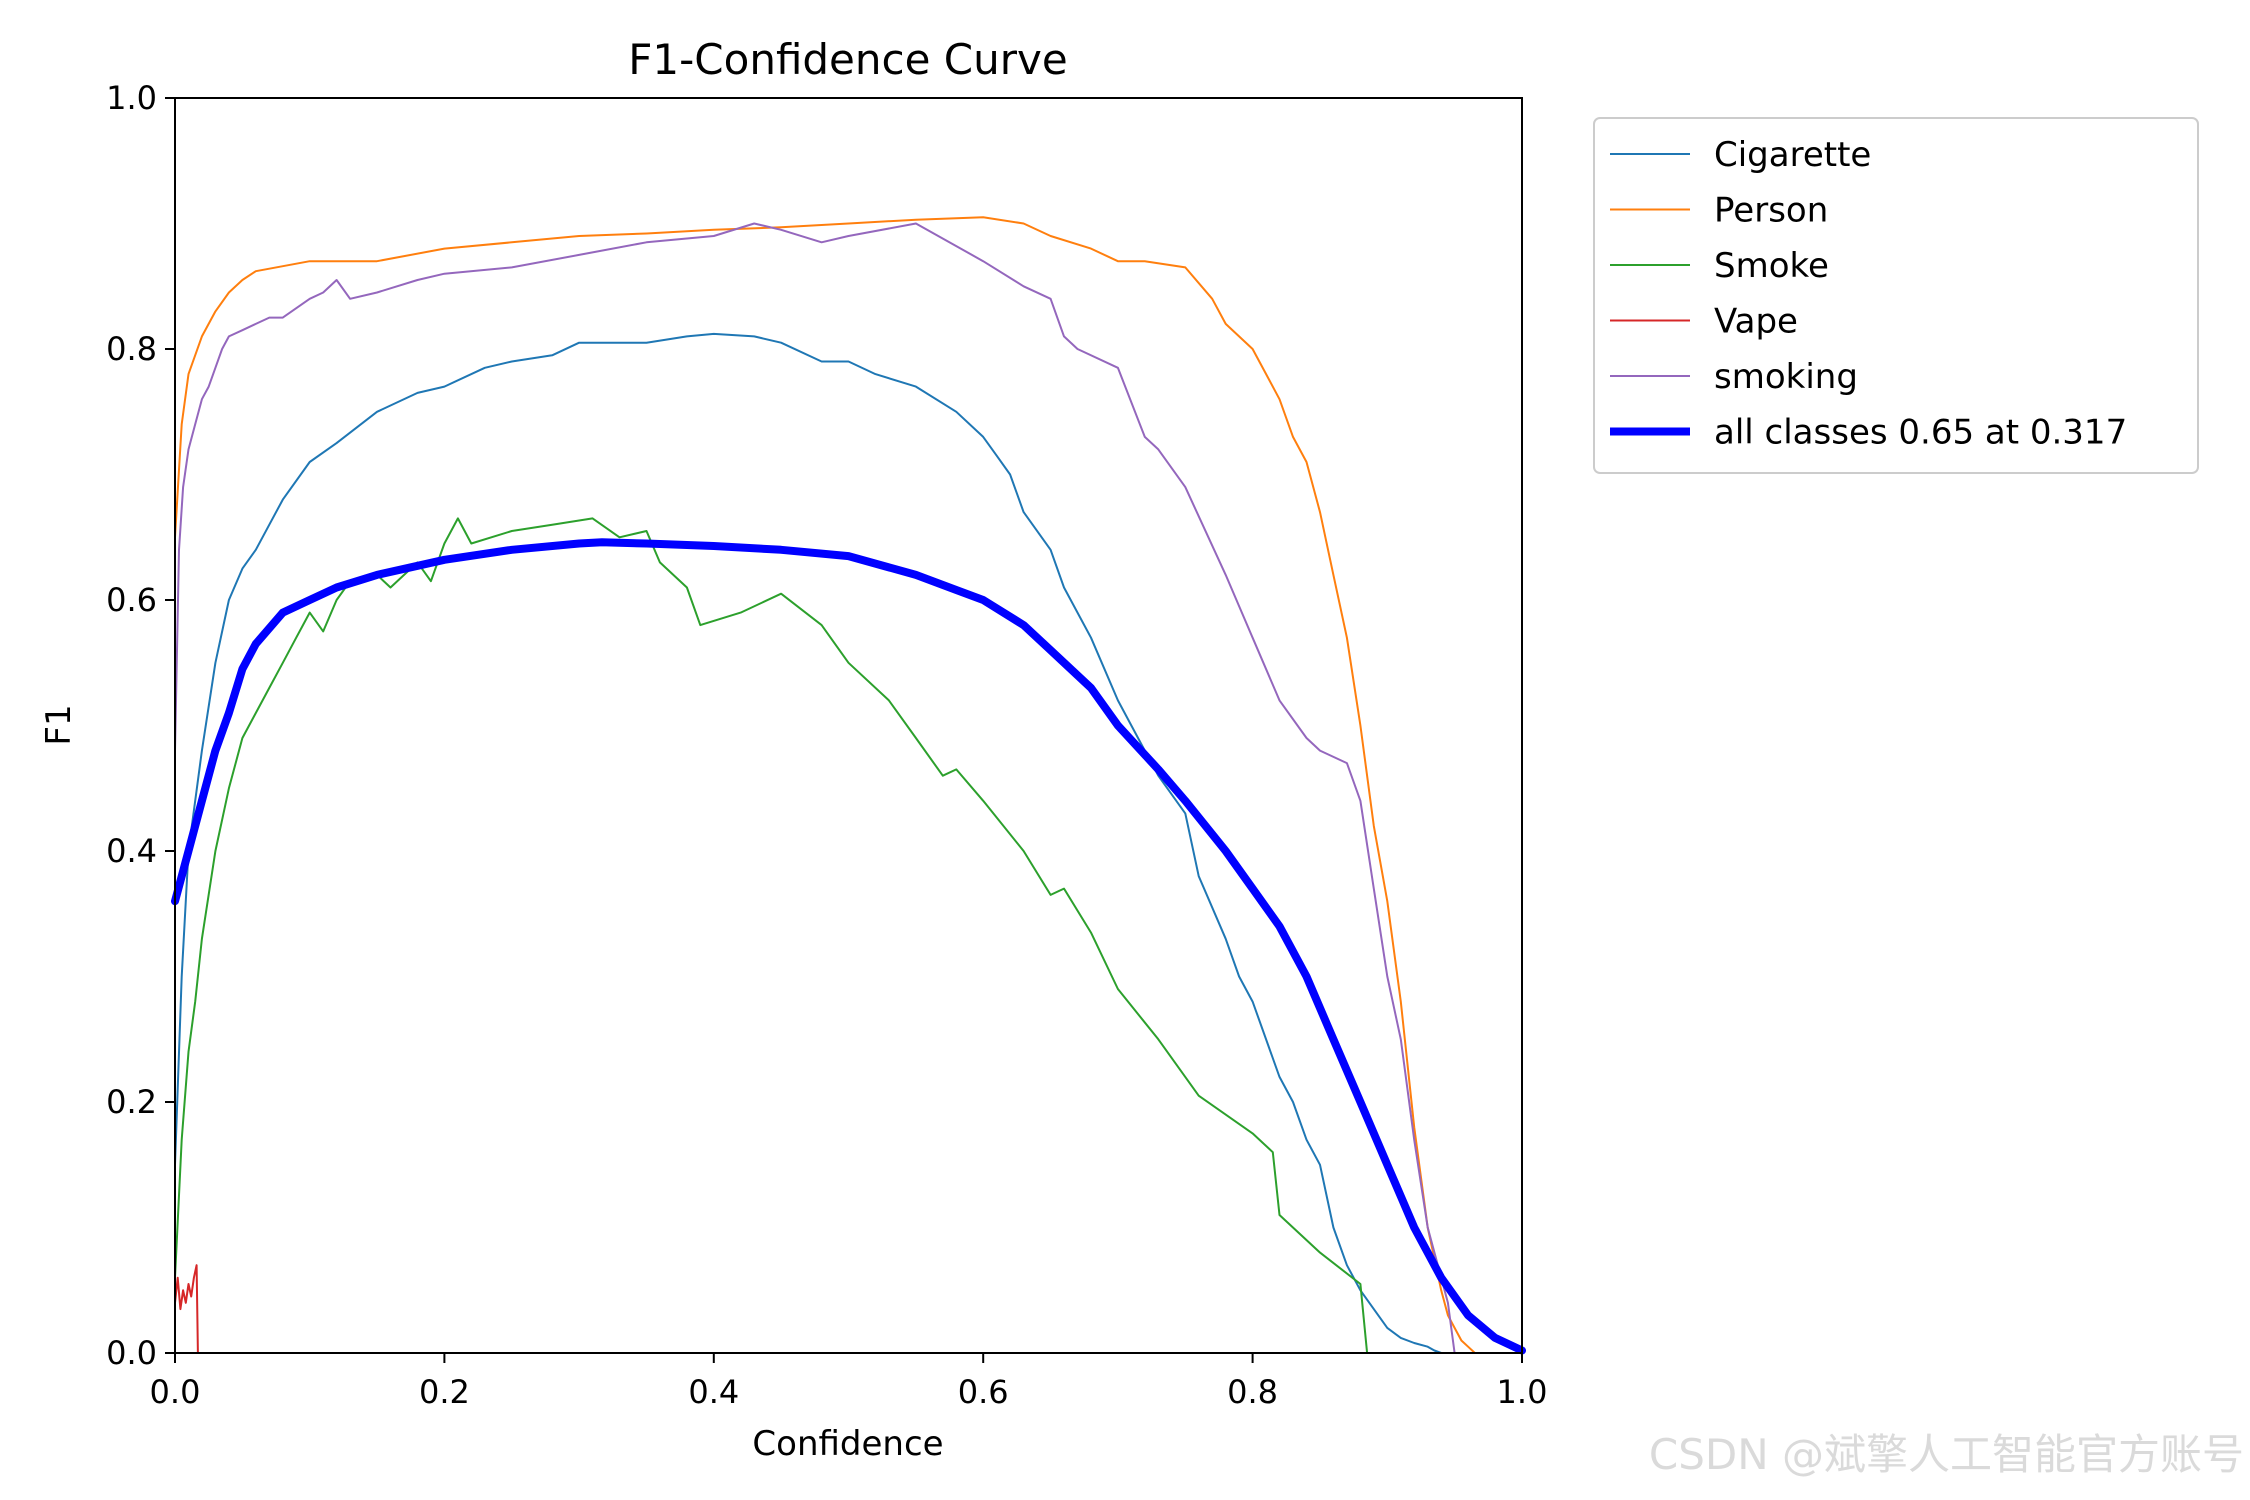  I want to click on legend-label-vape: Vape, so click(1756, 322).